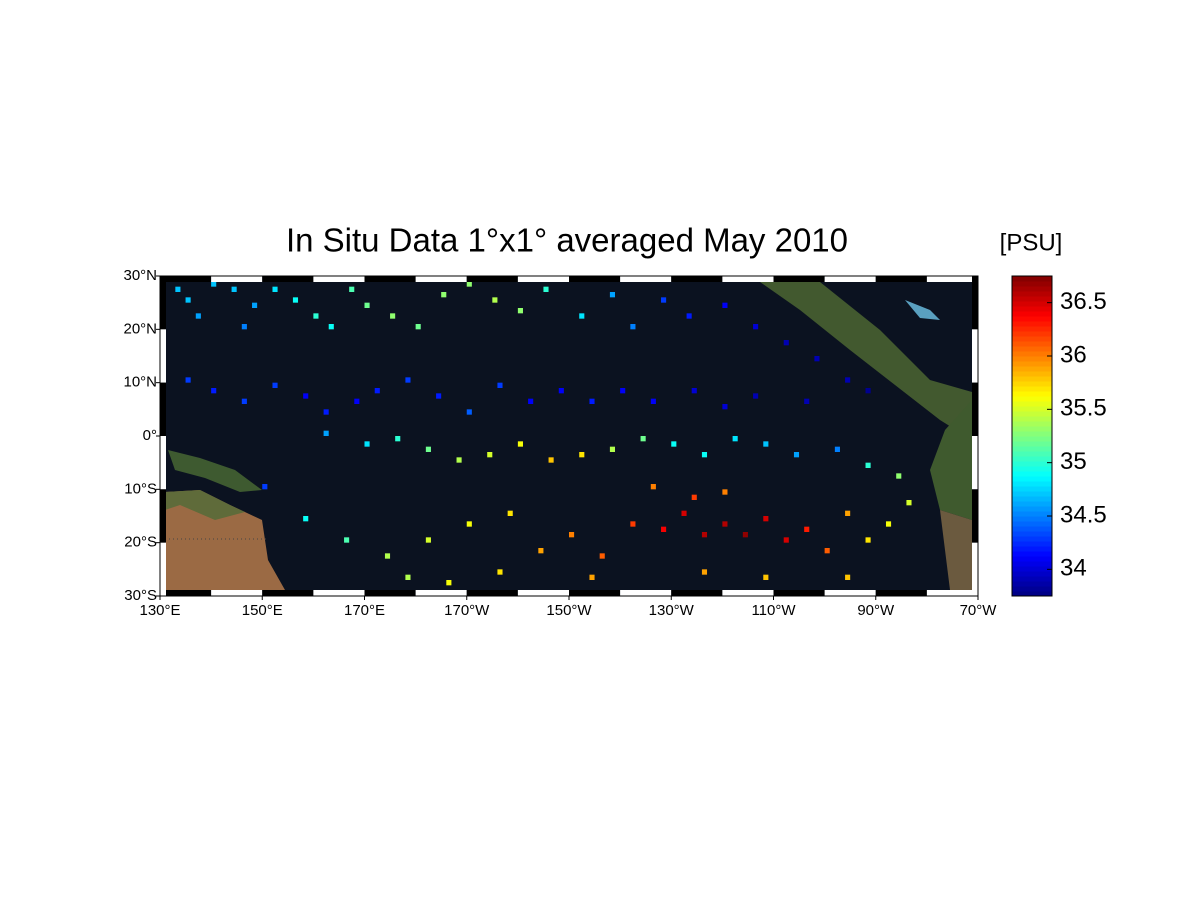 This screenshot has height=901, width=1201. What do you see at coordinates (1073, 354) in the screenshot?
I see `colorbar-tick-label: 36` at bounding box center [1073, 354].